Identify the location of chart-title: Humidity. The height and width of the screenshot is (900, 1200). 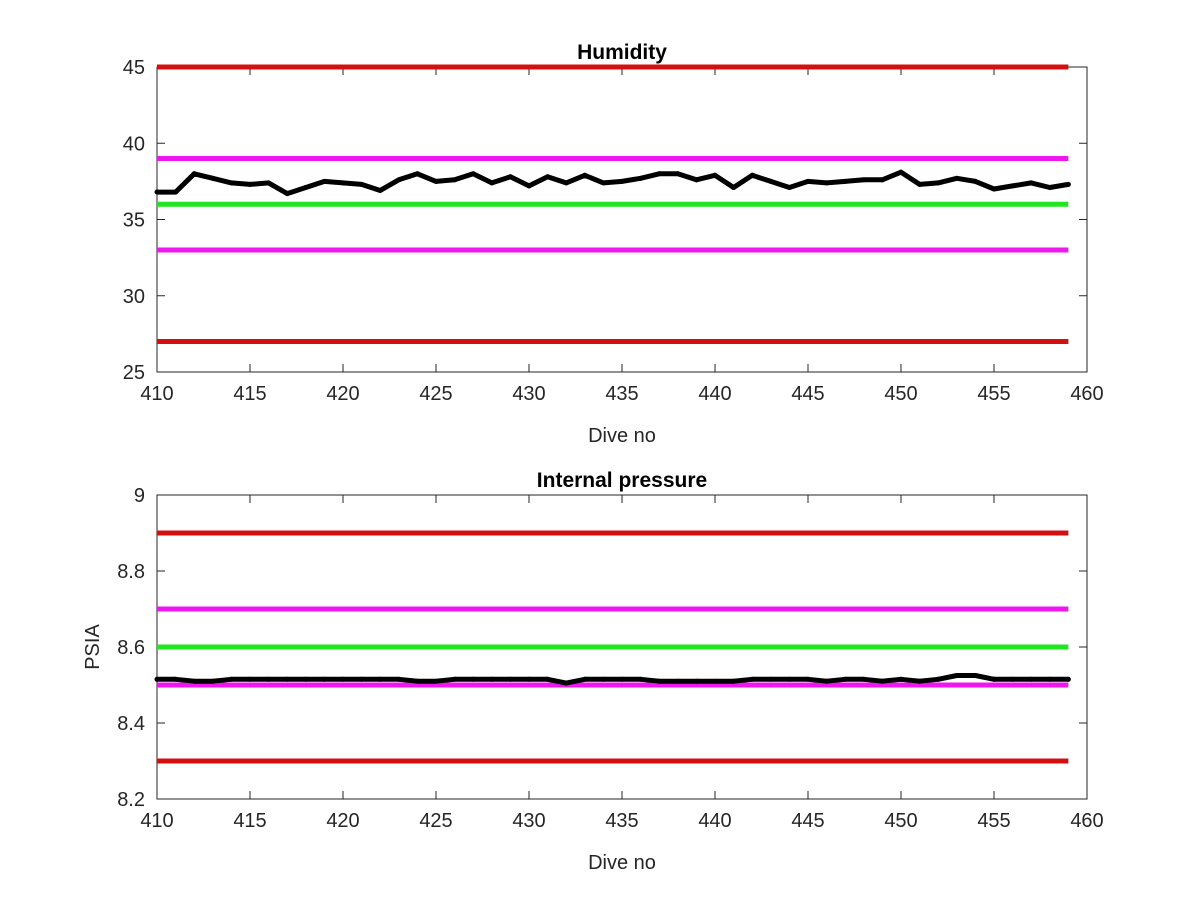
(622, 52).